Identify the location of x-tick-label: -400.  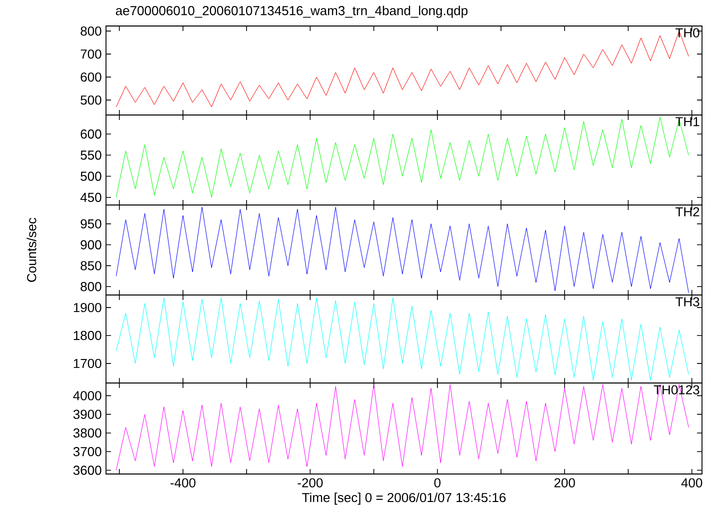
(183, 483).